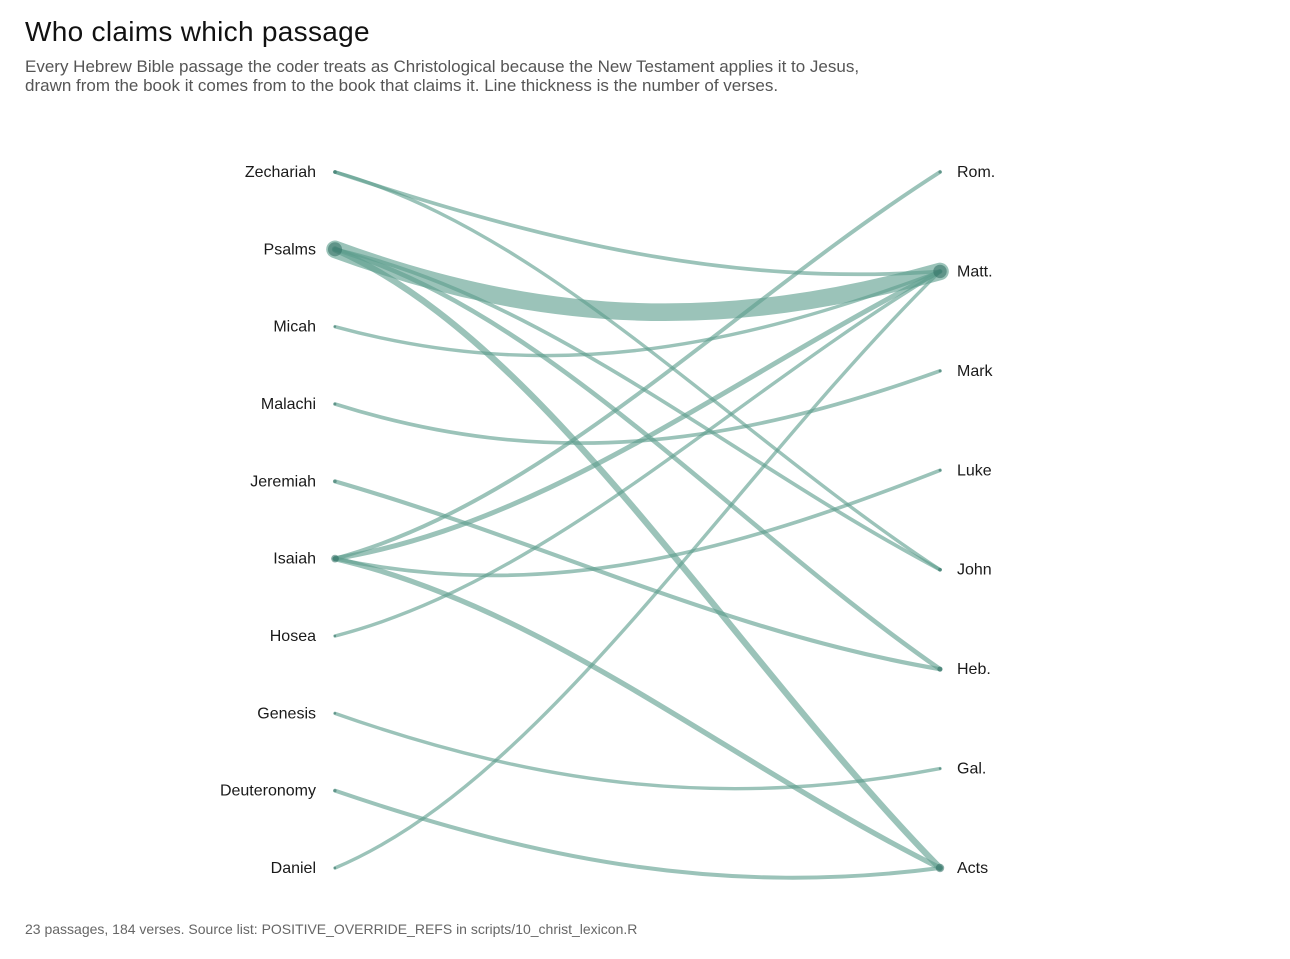 The width and height of the screenshot is (1290, 959). Describe the element at coordinates (940, 669) in the screenshot. I see `target-node-heb` at that location.